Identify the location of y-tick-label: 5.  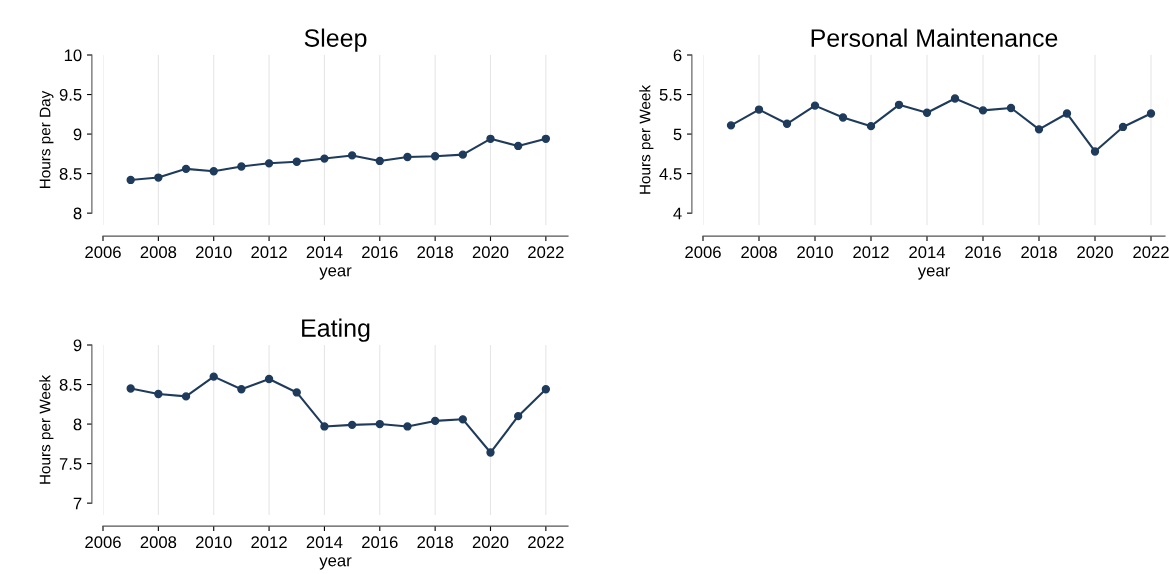
(677, 134).